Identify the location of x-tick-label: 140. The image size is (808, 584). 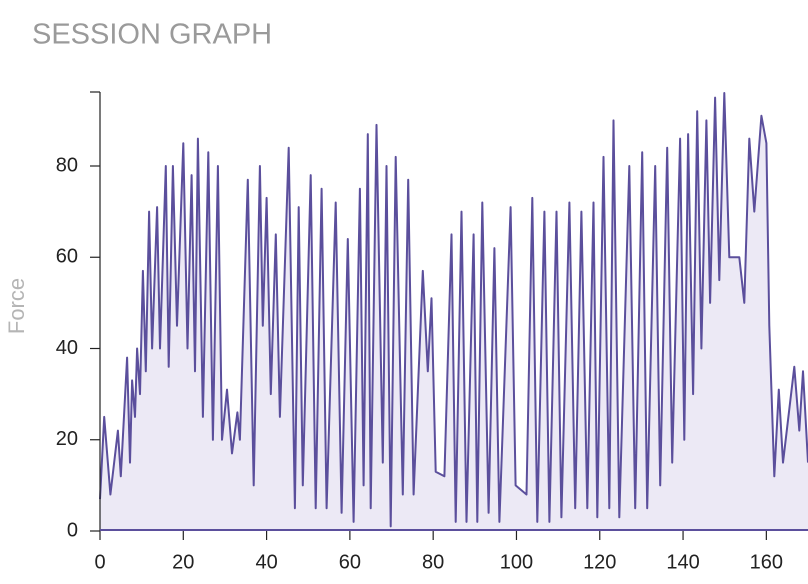
(682, 562).